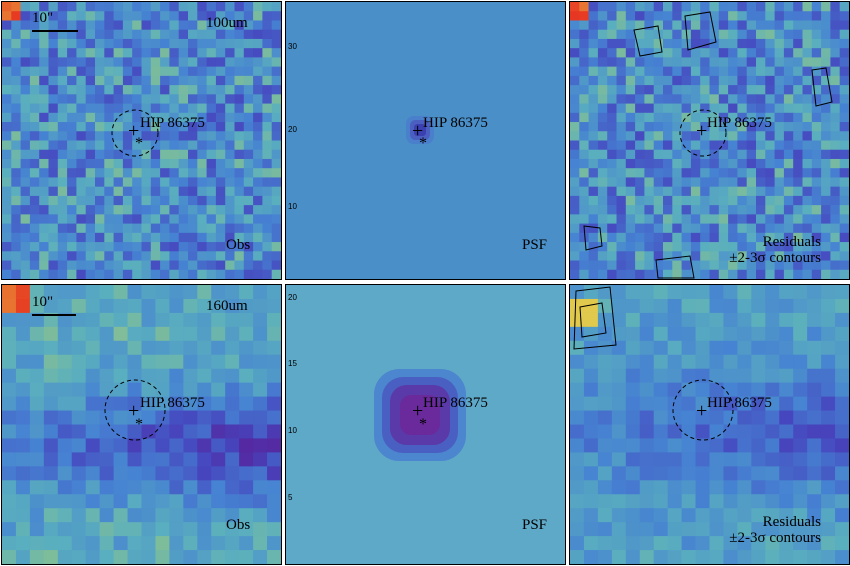 The width and height of the screenshot is (850, 566). I want to click on axis-tick-label: 15, so click(292, 363).